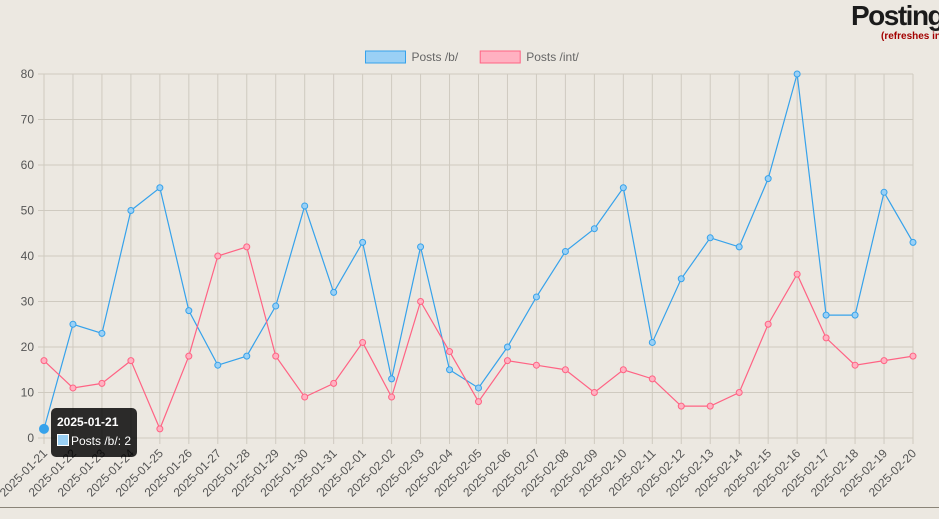 The width and height of the screenshot is (939, 519). I want to click on y-tick-label: 80, so click(28, 74).